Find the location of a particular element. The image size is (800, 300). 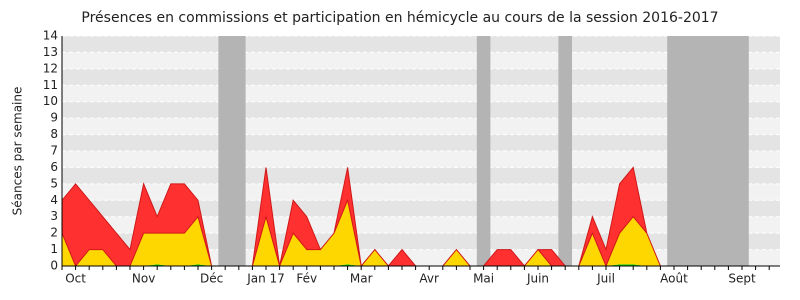

y-tick-label: 8 is located at coordinates (54, 134).